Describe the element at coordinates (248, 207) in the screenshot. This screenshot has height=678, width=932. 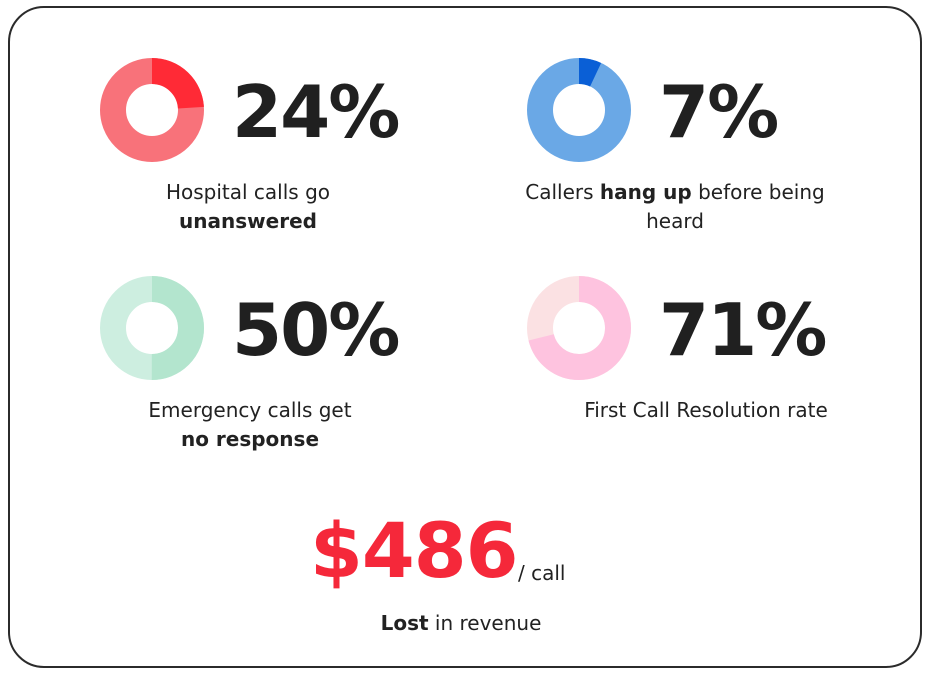
I see `stat-description-unanswered: Hospital calls go unanswered` at that location.